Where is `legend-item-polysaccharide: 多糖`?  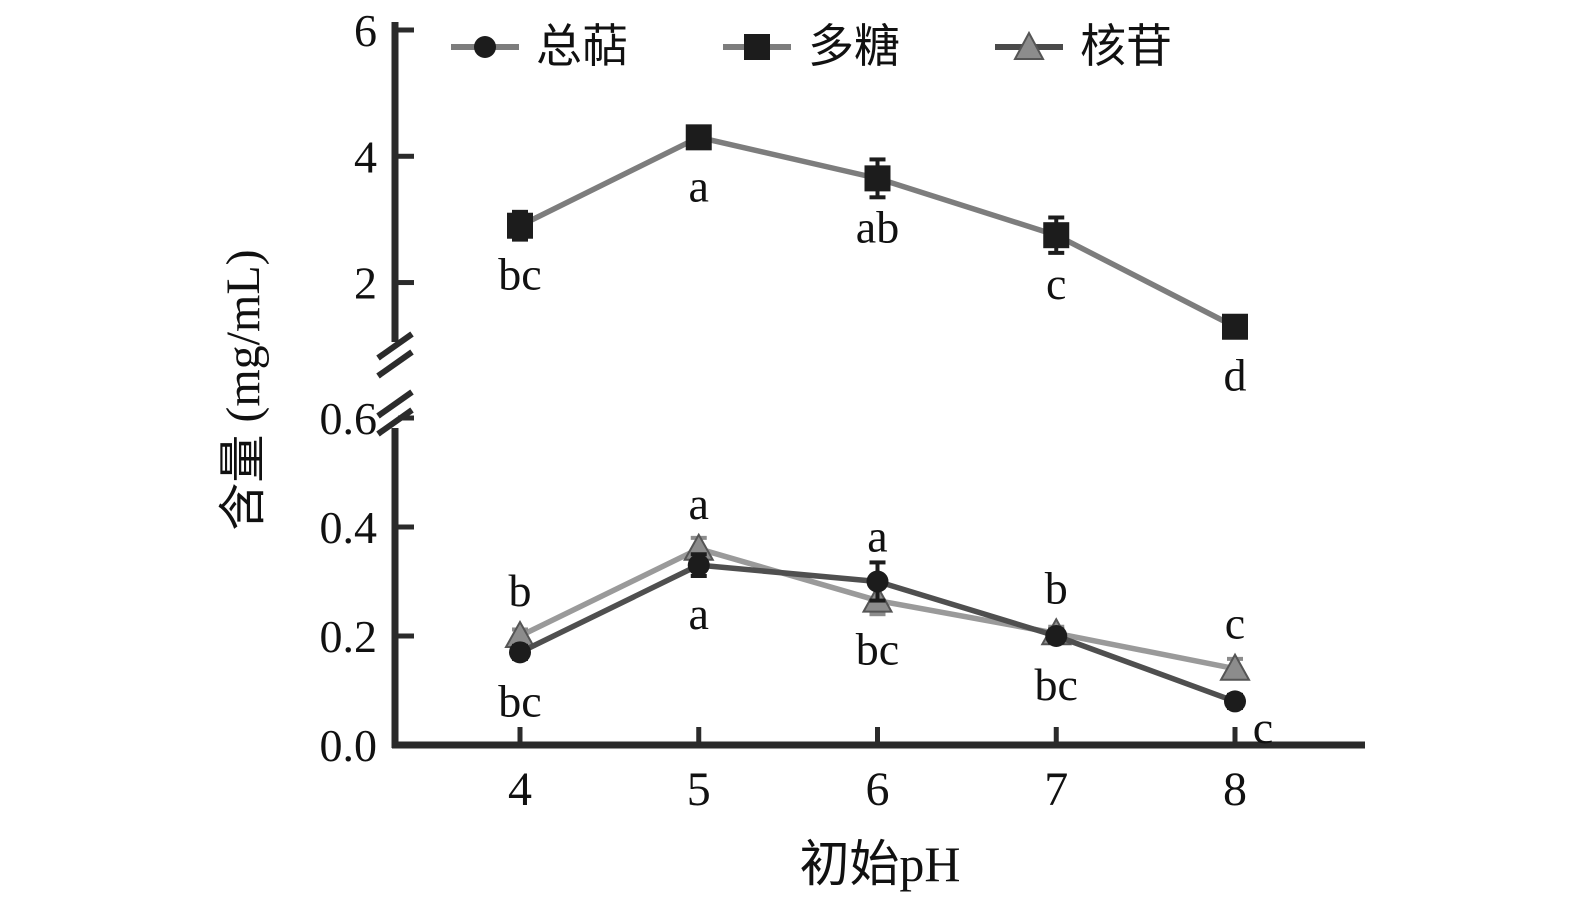 legend-item-polysaccharide: 多糖 is located at coordinates (810, 47).